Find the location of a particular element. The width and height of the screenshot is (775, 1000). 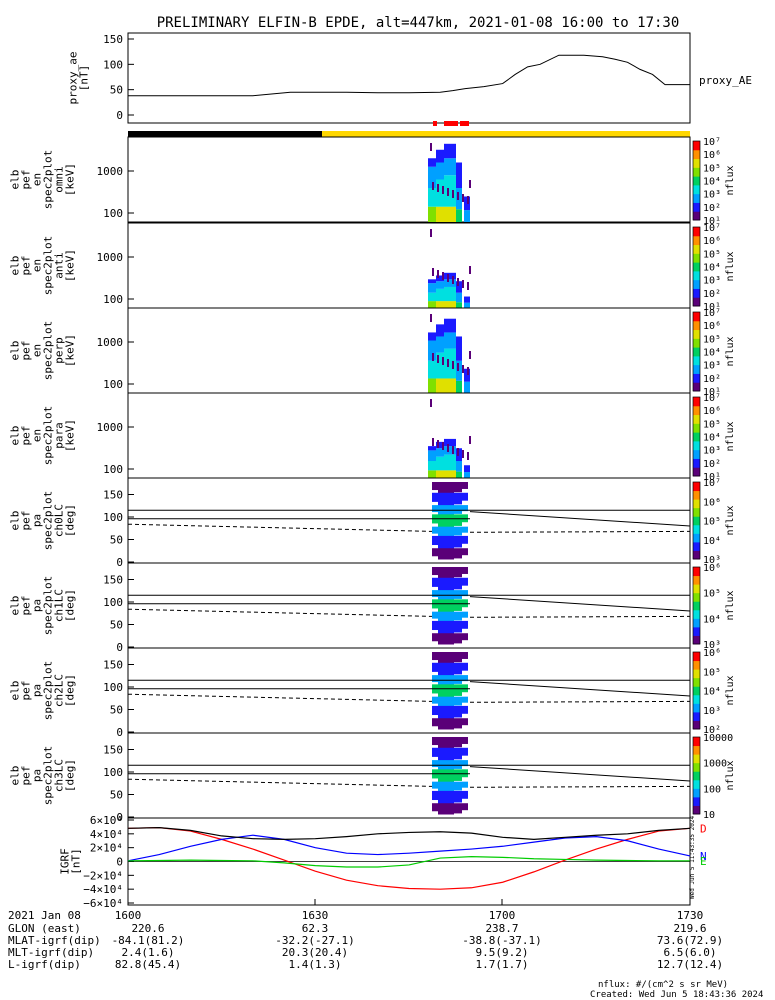

ephem-value: -32.2(-27.1) is located at coordinates (314, 940).